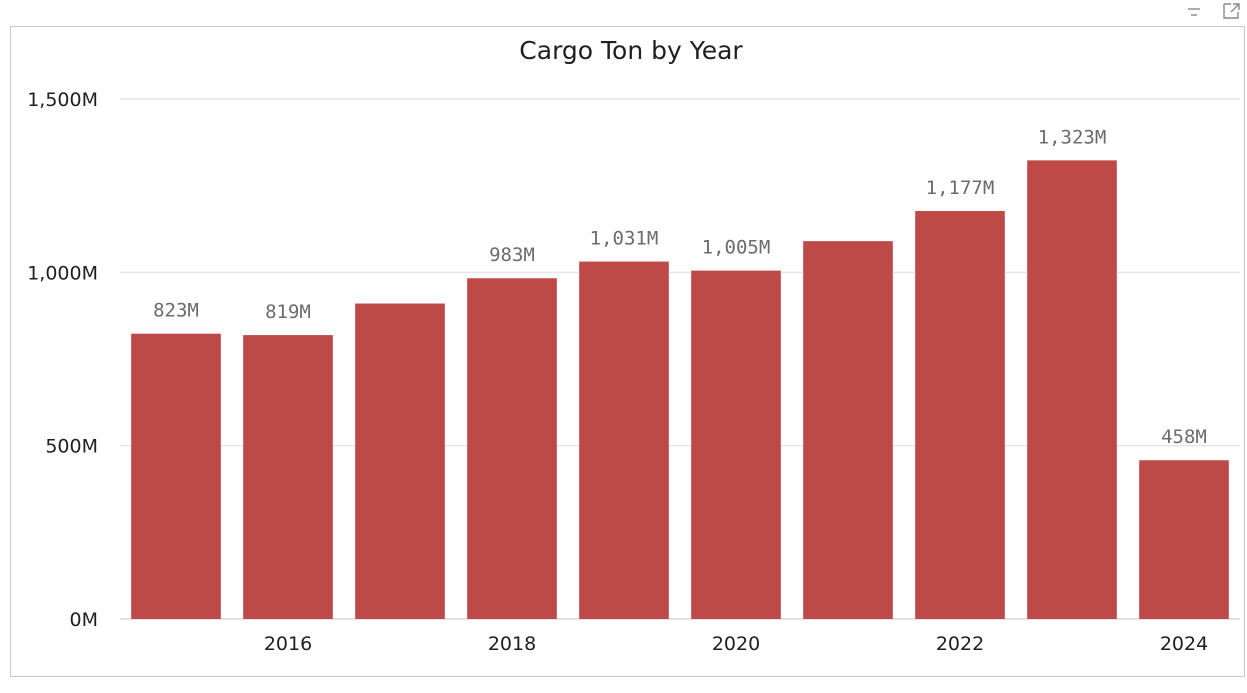  What do you see at coordinates (736, 444) in the screenshot?
I see `bar-2020` at bounding box center [736, 444].